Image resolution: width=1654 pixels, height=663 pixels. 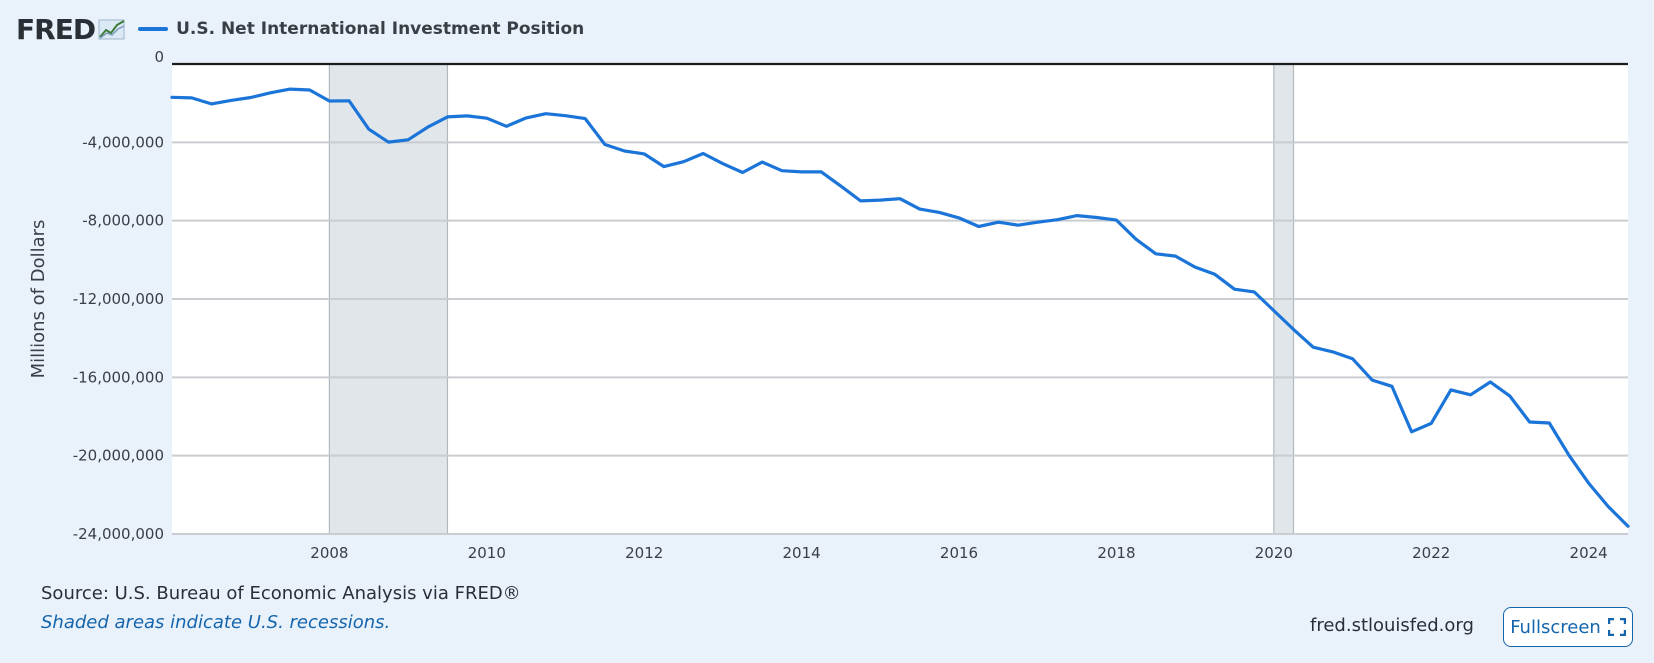 I want to click on legend-series-swatch, so click(x=153, y=29).